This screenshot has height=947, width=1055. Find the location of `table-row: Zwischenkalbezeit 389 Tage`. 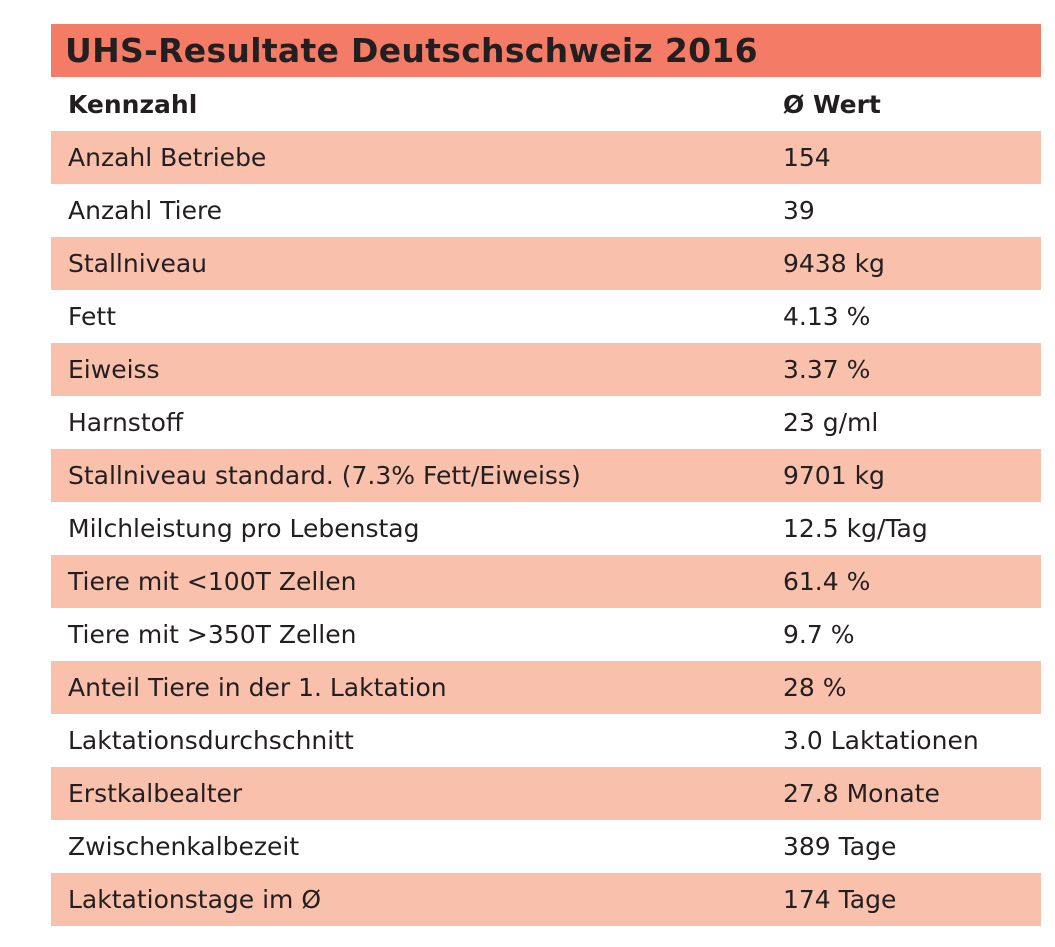

table-row: Zwischenkalbezeit 389 Tage is located at coordinates (546, 846).